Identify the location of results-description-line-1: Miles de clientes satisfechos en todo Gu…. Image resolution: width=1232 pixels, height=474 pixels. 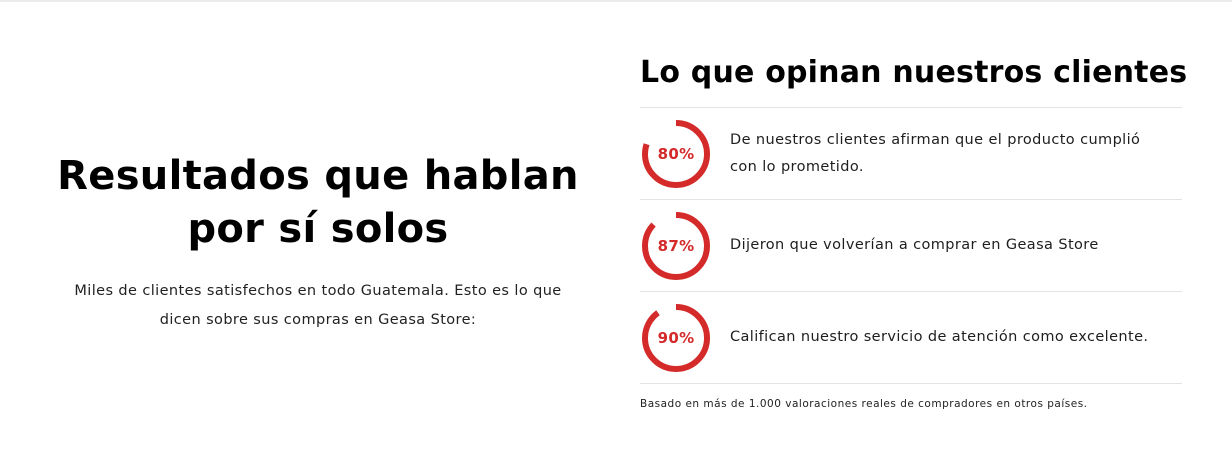
(318, 291).